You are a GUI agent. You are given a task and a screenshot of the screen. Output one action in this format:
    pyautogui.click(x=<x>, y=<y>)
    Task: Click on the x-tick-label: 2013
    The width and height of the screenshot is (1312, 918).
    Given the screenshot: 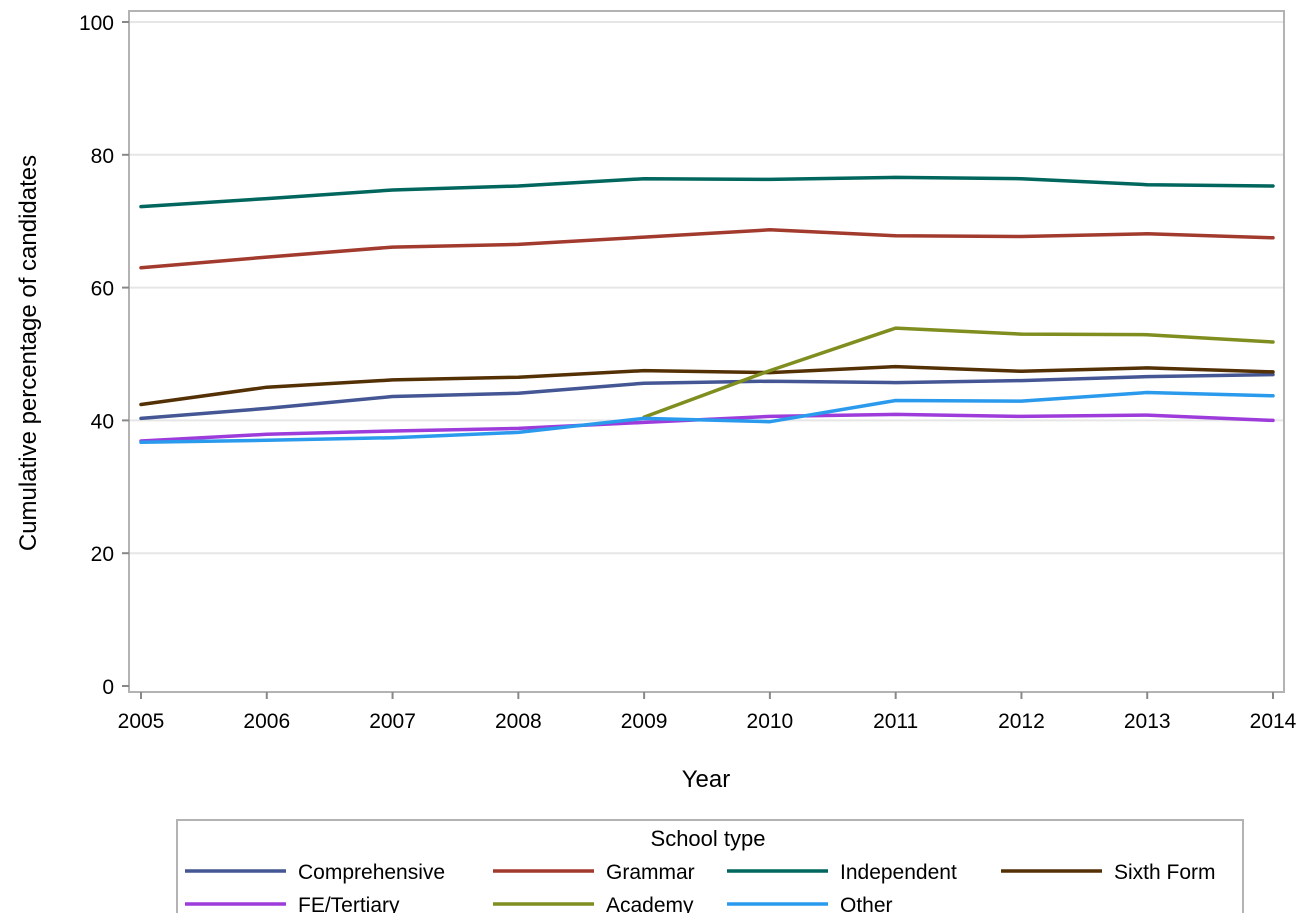 What is the action you would take?
    pyautogui.click(x=1147, y=721)
    